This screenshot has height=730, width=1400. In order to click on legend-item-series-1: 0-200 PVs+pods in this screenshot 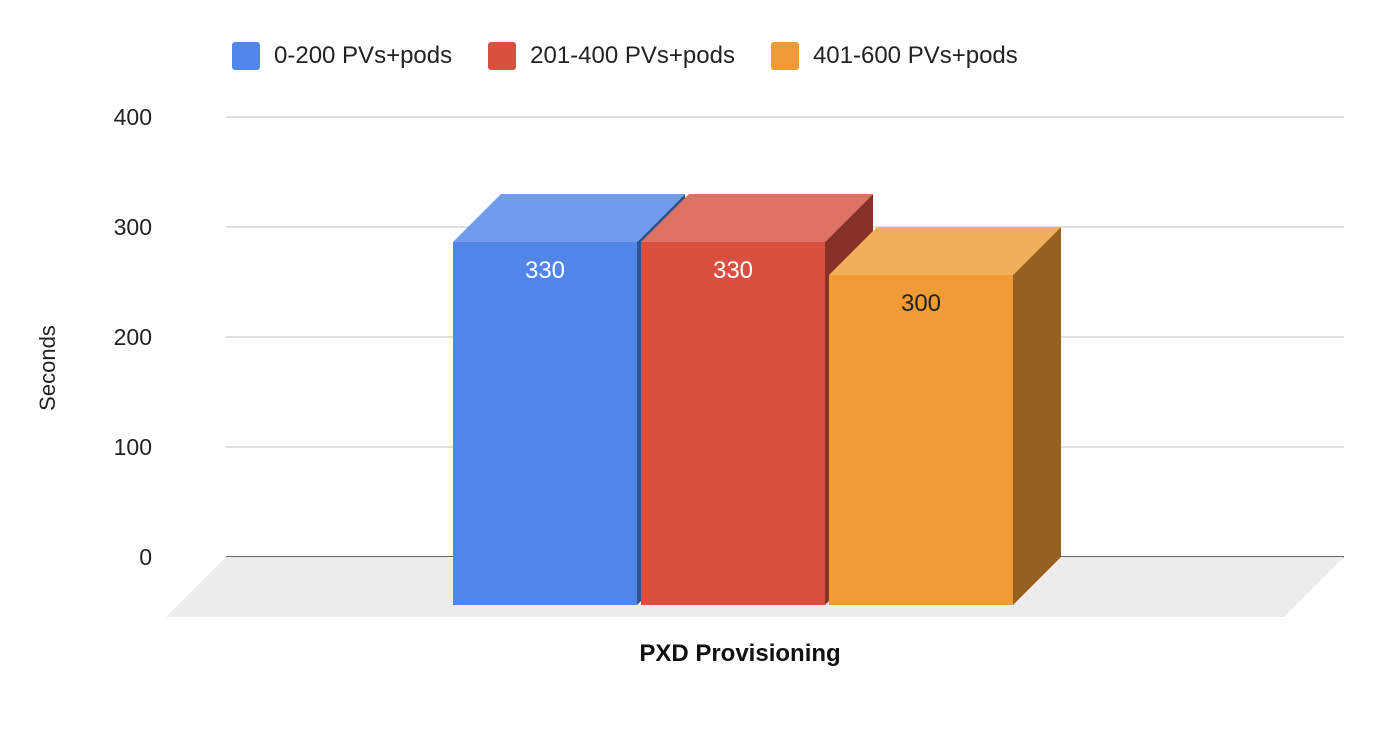, I will do `click(342, 56)`.